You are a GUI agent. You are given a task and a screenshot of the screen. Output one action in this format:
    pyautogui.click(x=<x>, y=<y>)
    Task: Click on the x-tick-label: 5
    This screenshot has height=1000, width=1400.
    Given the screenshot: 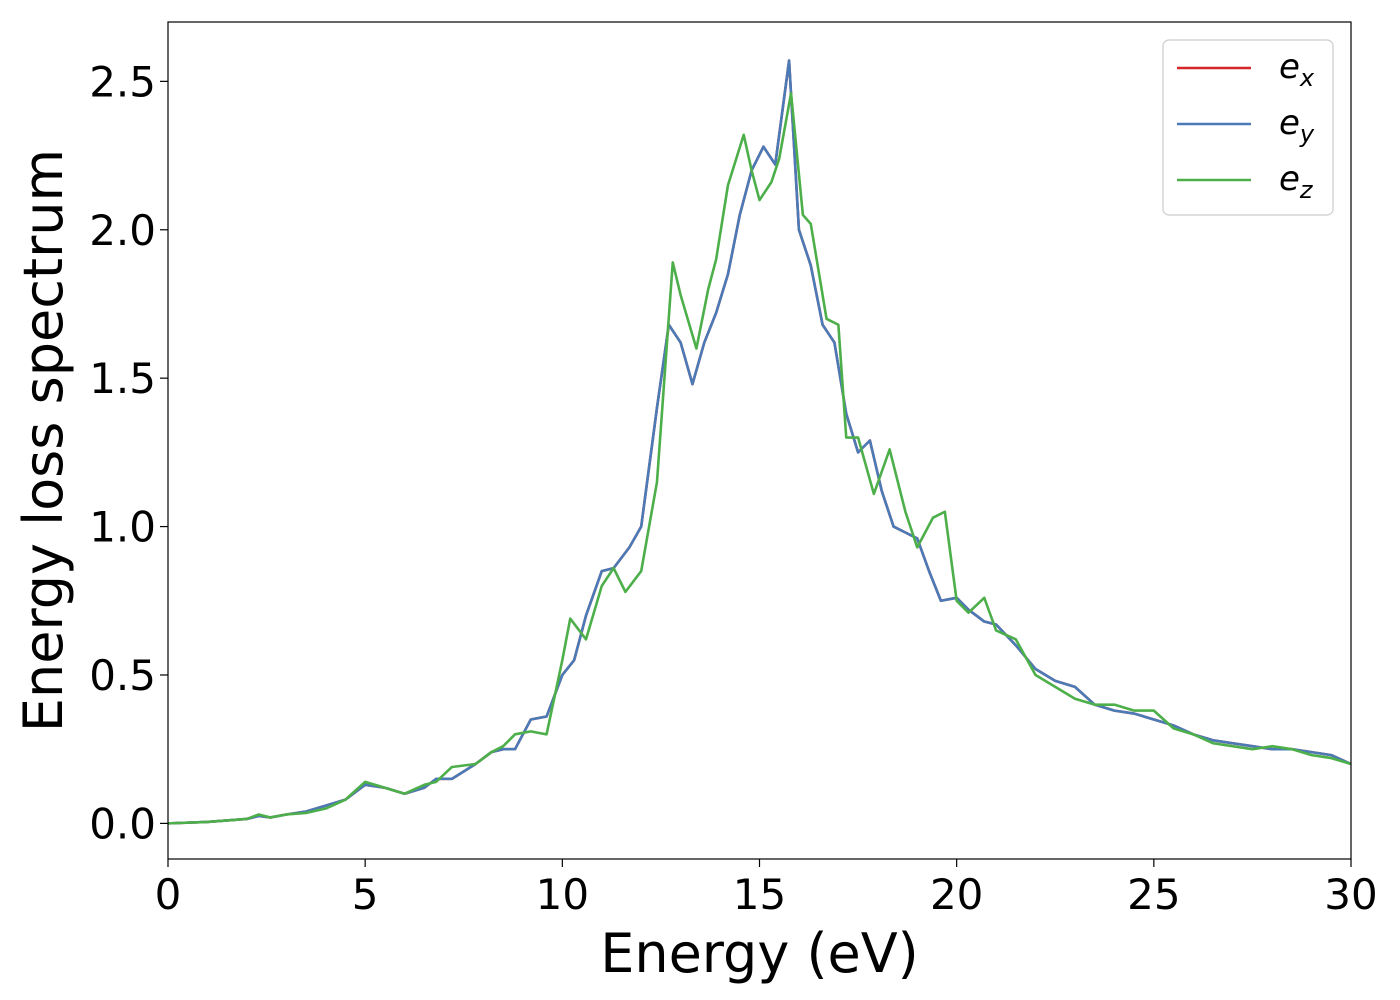 What is the action you would take?
    pyautogui.click(x=365, y=894)
    